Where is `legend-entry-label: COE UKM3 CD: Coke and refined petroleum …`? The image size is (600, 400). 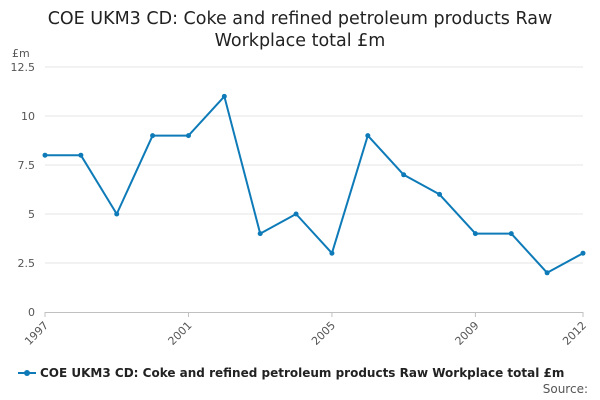
legend-entry-label: COE UKM3 CD: Coke and refined petroleum … is located at coordinates (302, 373).